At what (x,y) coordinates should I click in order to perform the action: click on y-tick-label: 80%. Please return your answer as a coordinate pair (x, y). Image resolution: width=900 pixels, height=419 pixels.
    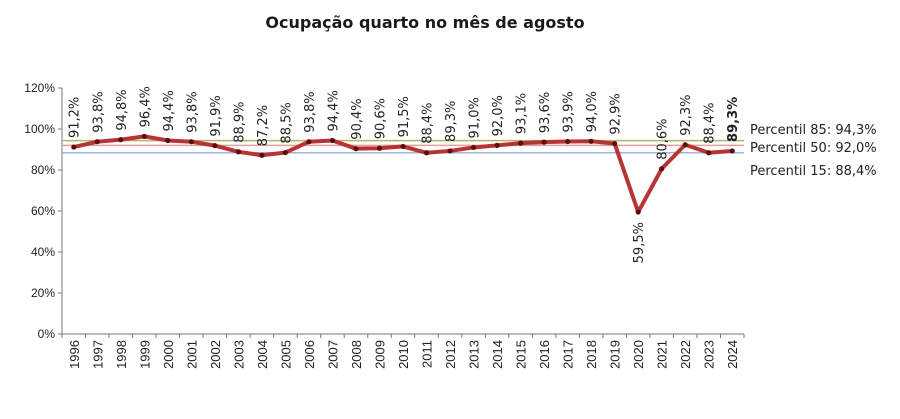
    Looking at the image, I should click on (43, 170).